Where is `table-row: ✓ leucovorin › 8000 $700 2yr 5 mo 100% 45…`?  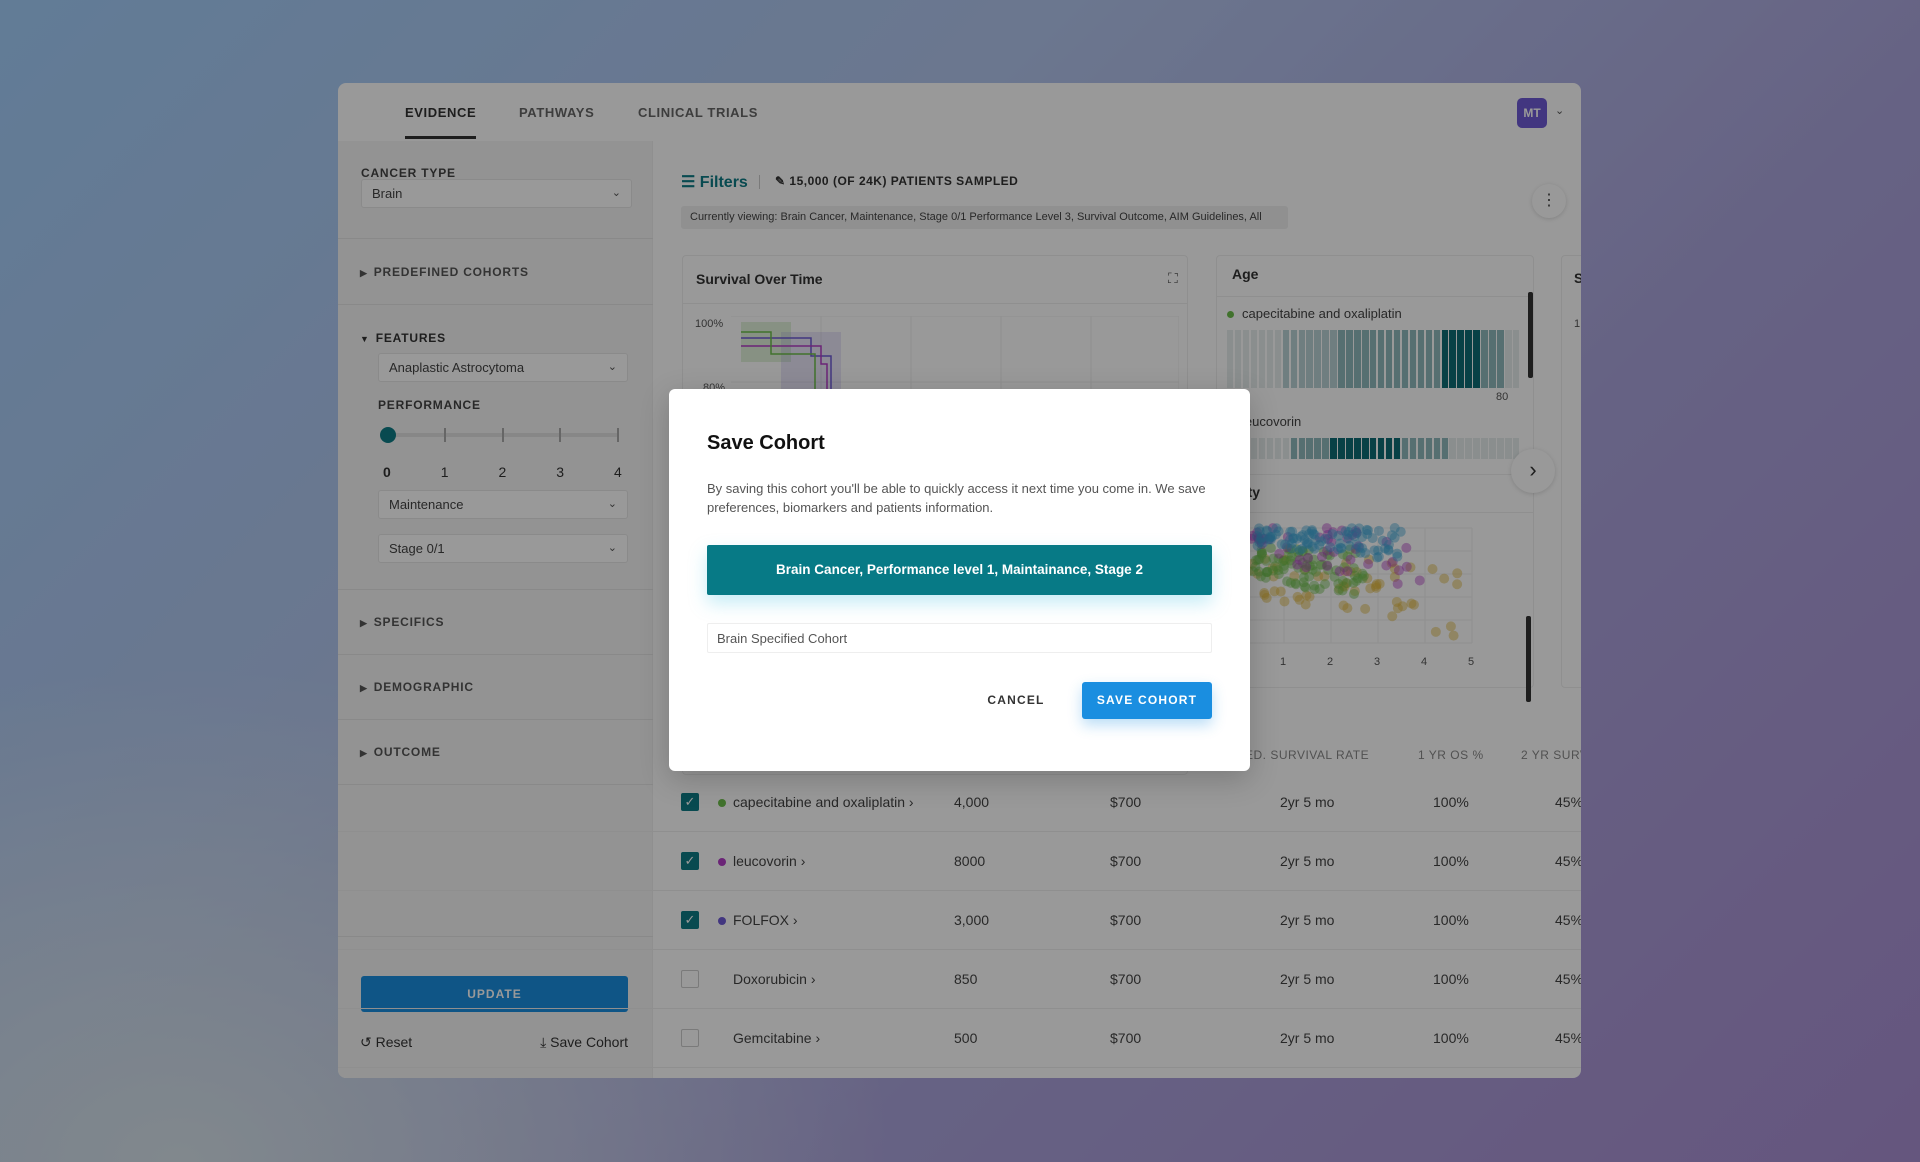
table-row: ✓ leucovorin › 8000 $700 2yr 5 mo 100% 45… is located at coordinates (959, 861).